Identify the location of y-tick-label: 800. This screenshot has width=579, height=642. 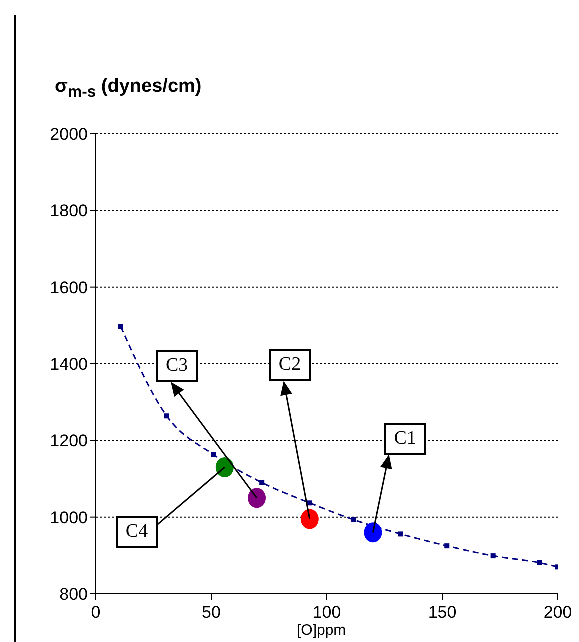
(74, 594).